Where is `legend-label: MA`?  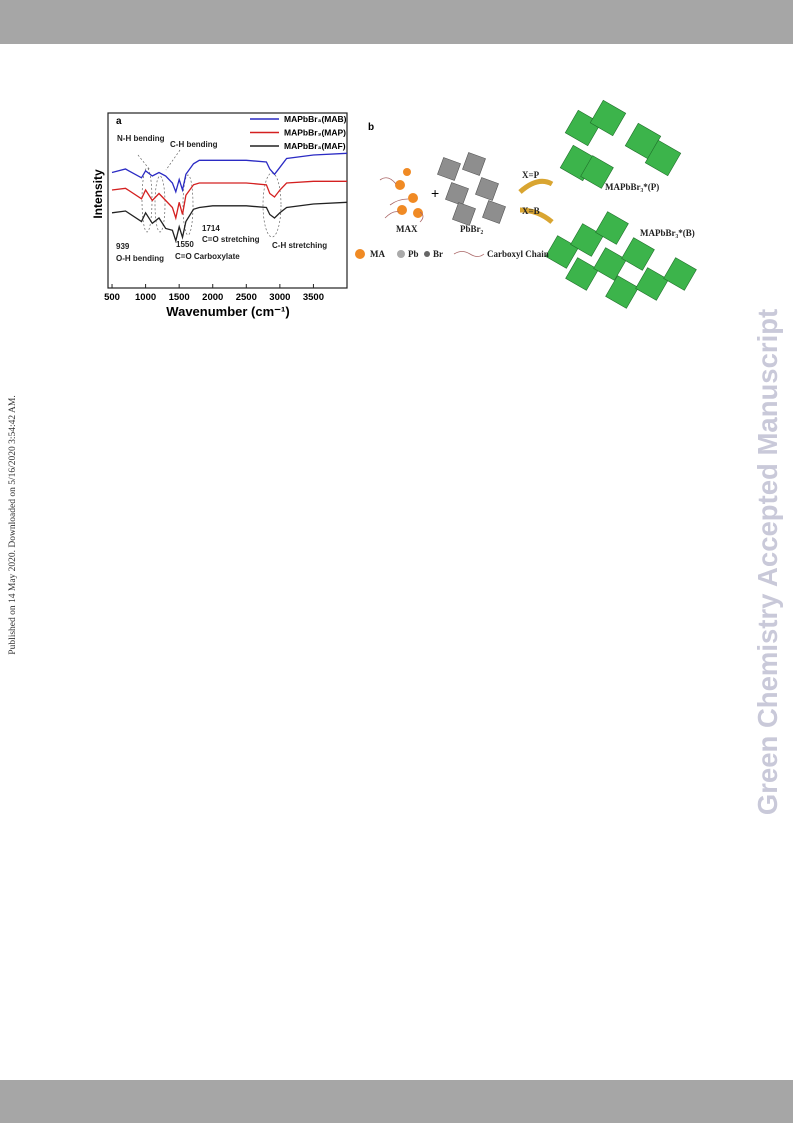 legend-label: MA is located at coordinates (377, 254).